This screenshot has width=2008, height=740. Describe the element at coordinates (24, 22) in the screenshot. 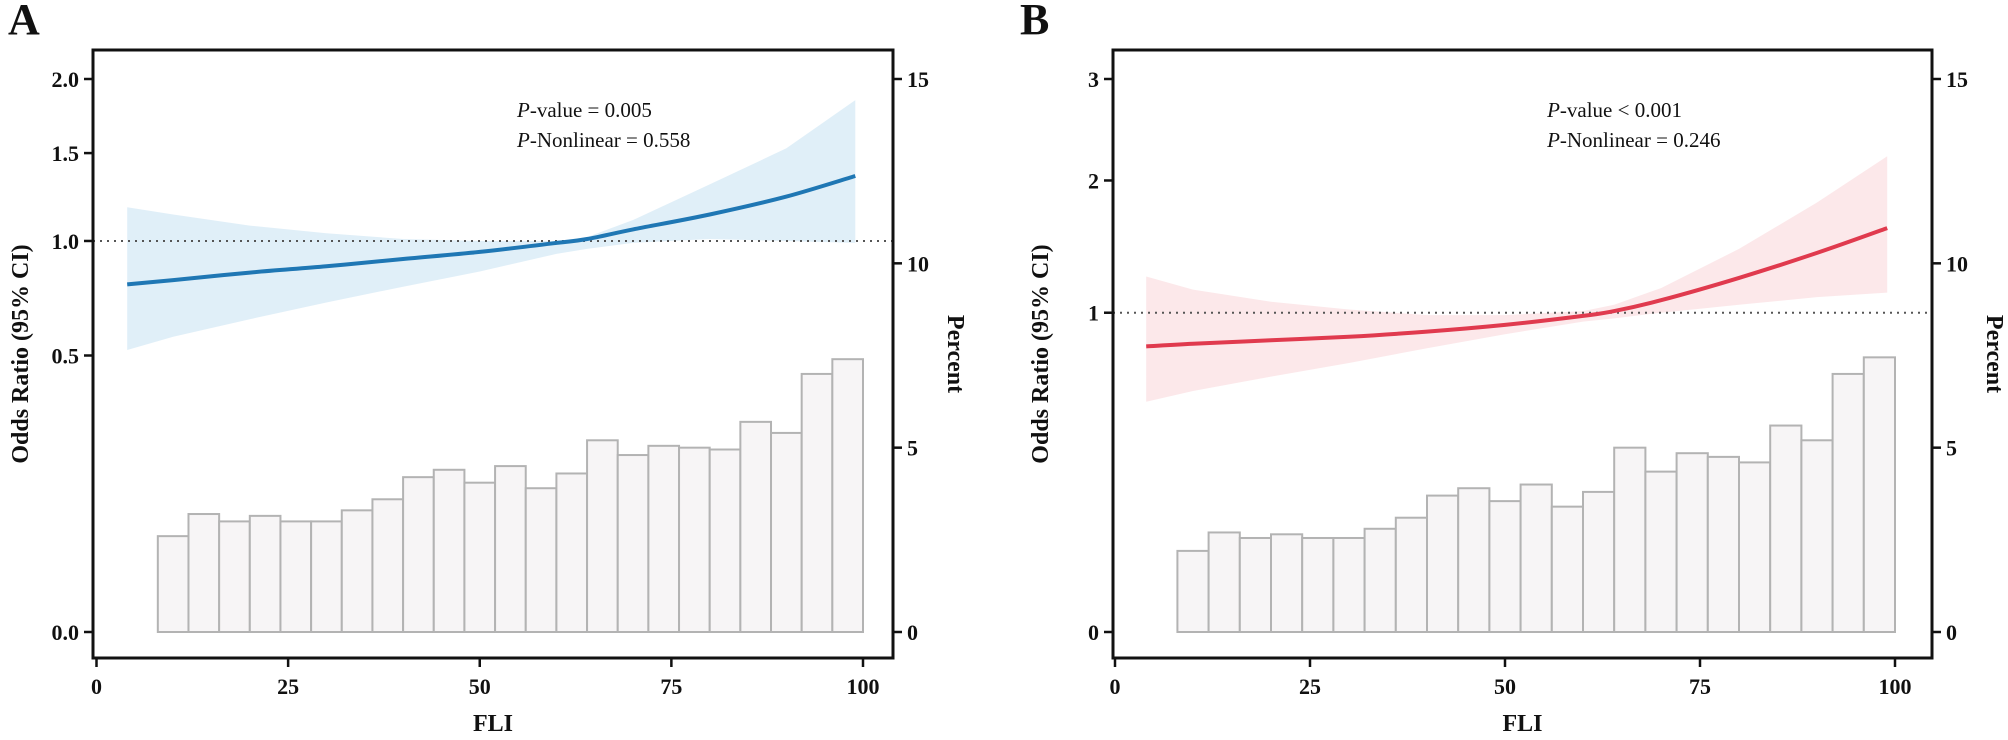

I see `panel-label-a: A` at that location.